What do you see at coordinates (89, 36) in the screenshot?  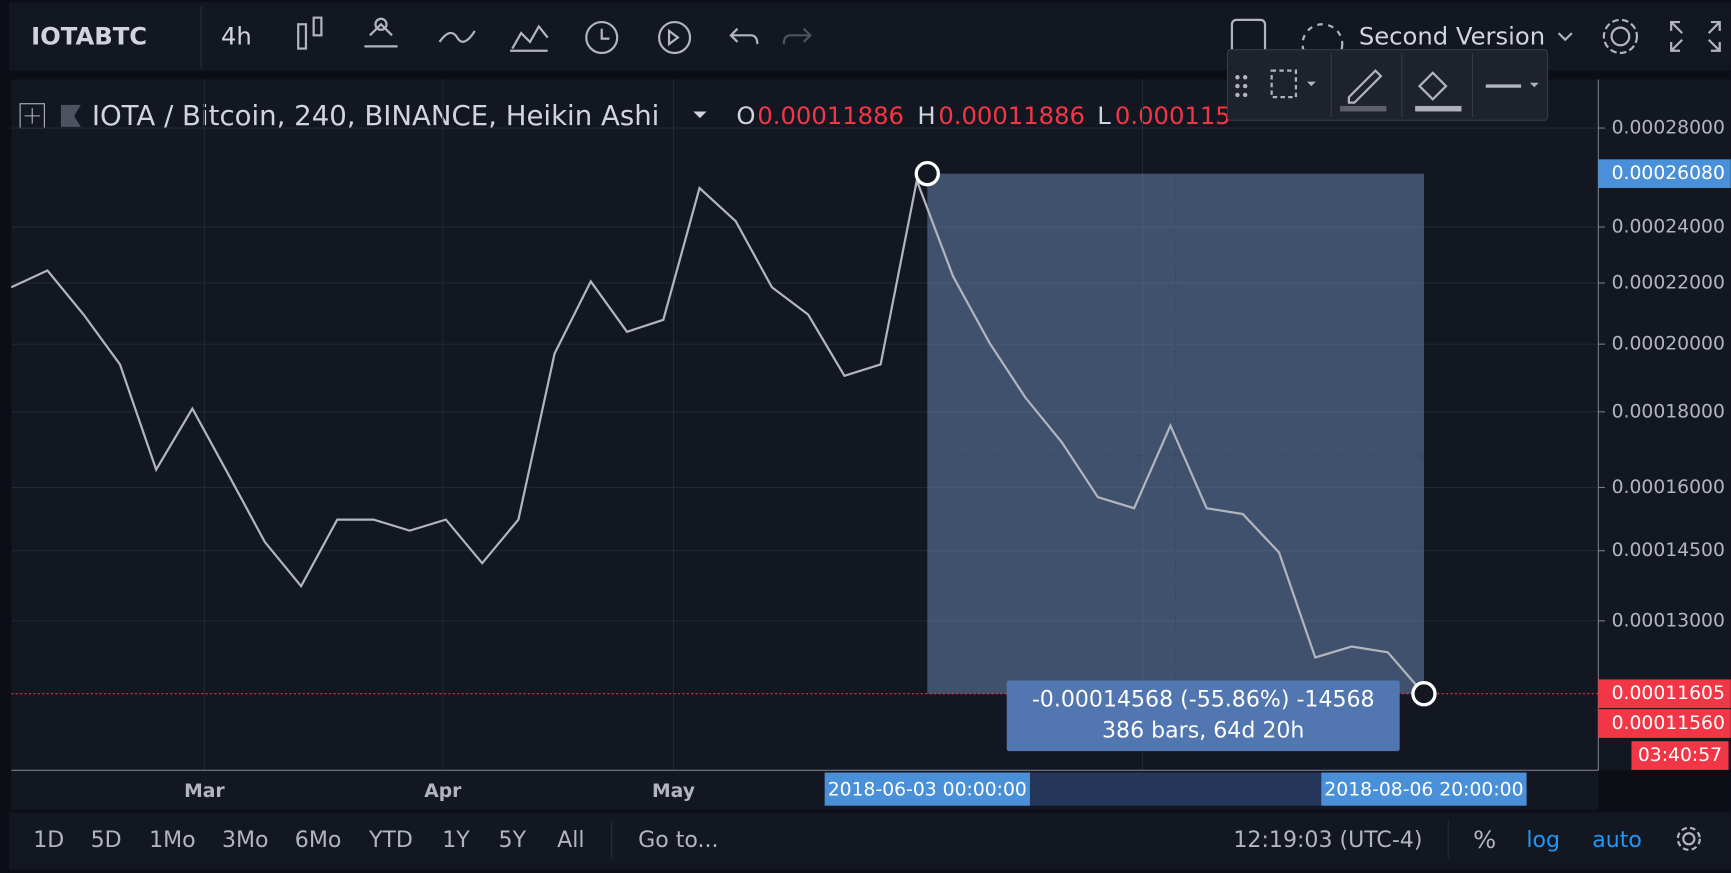 I see `symbol: IOTABTC` at bounding box center [89, 36].